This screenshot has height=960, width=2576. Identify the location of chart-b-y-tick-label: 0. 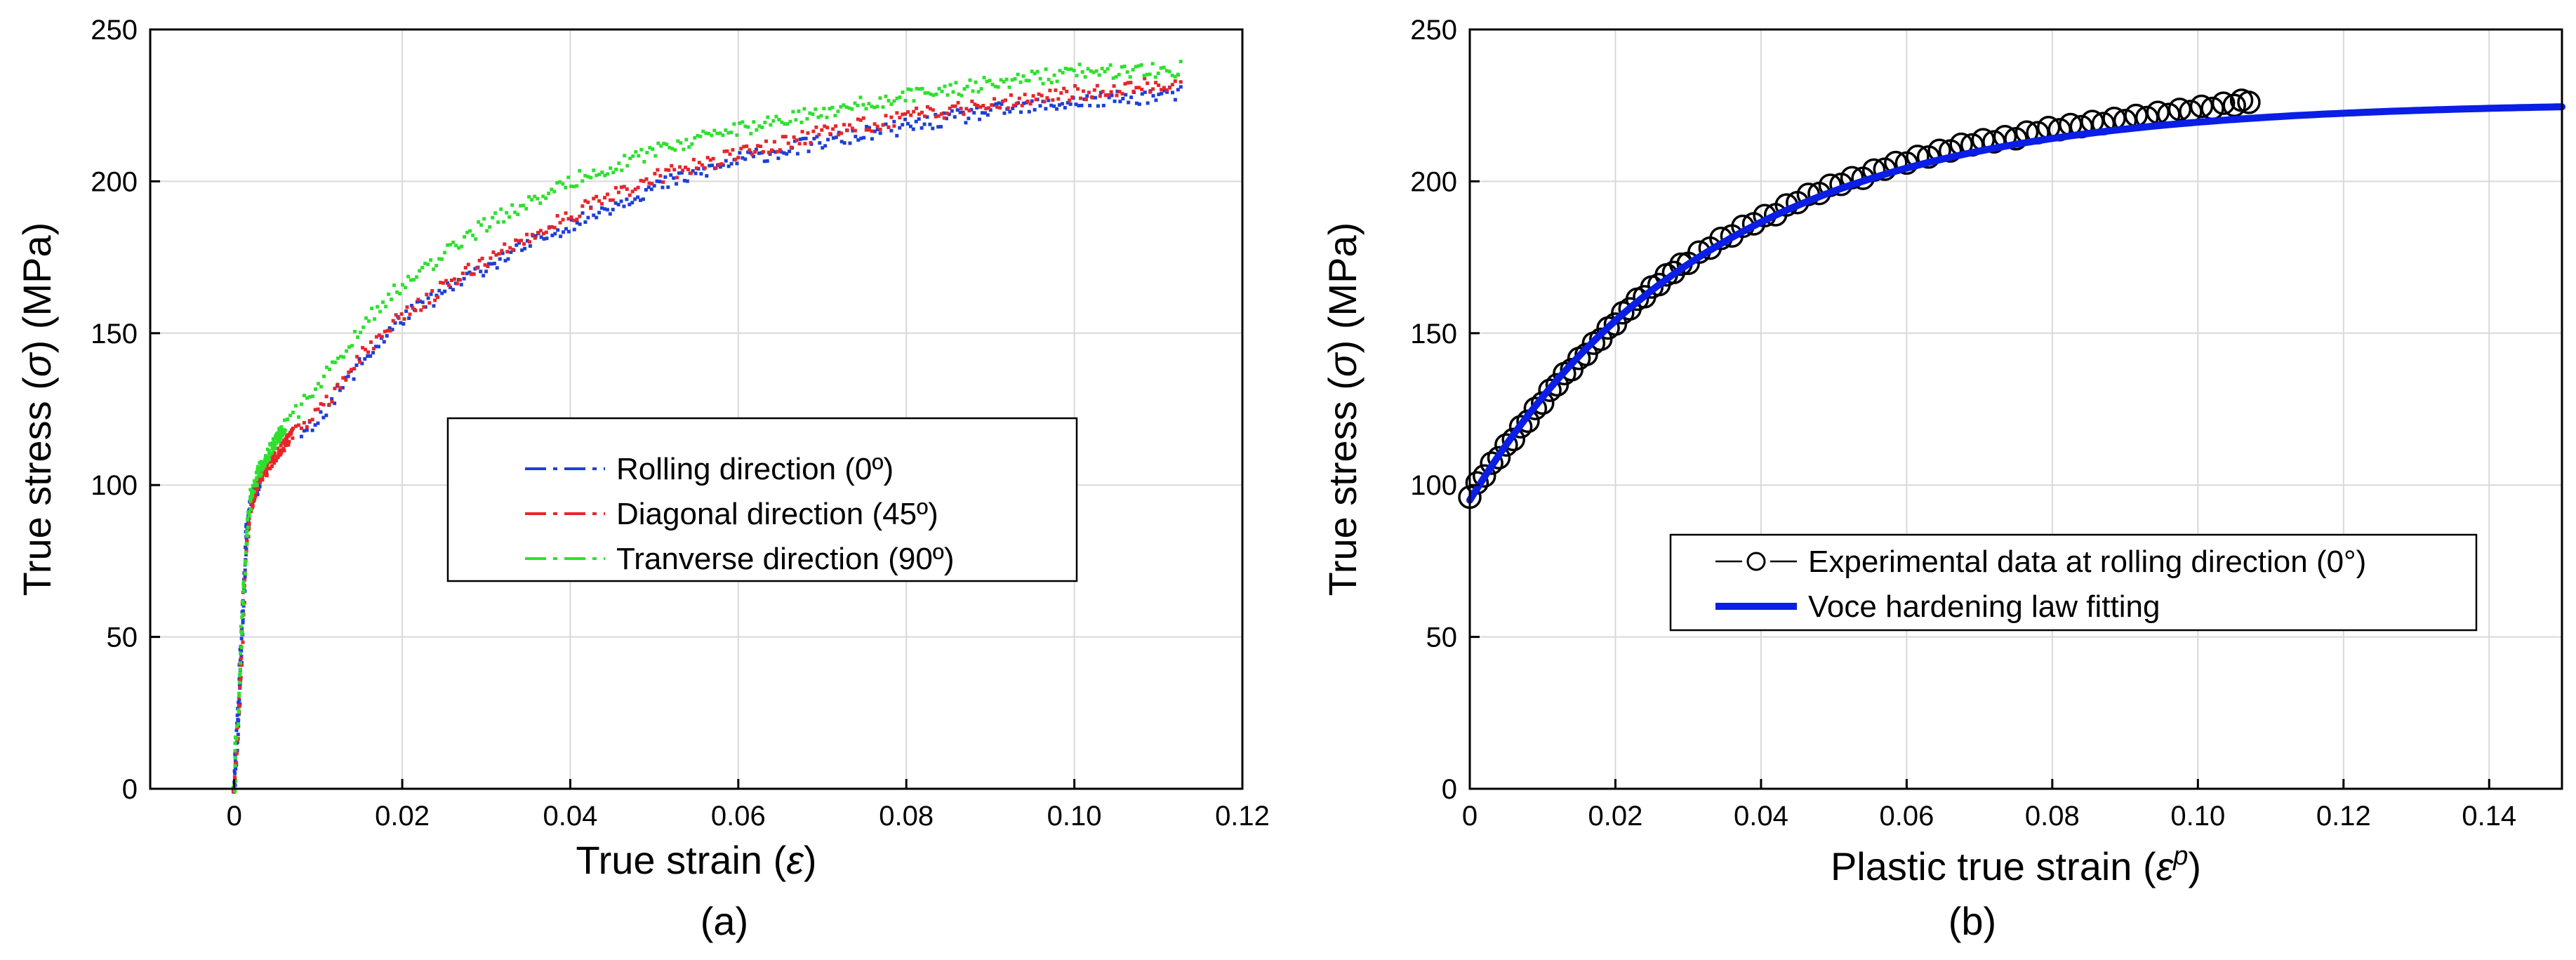
(1450, 789).